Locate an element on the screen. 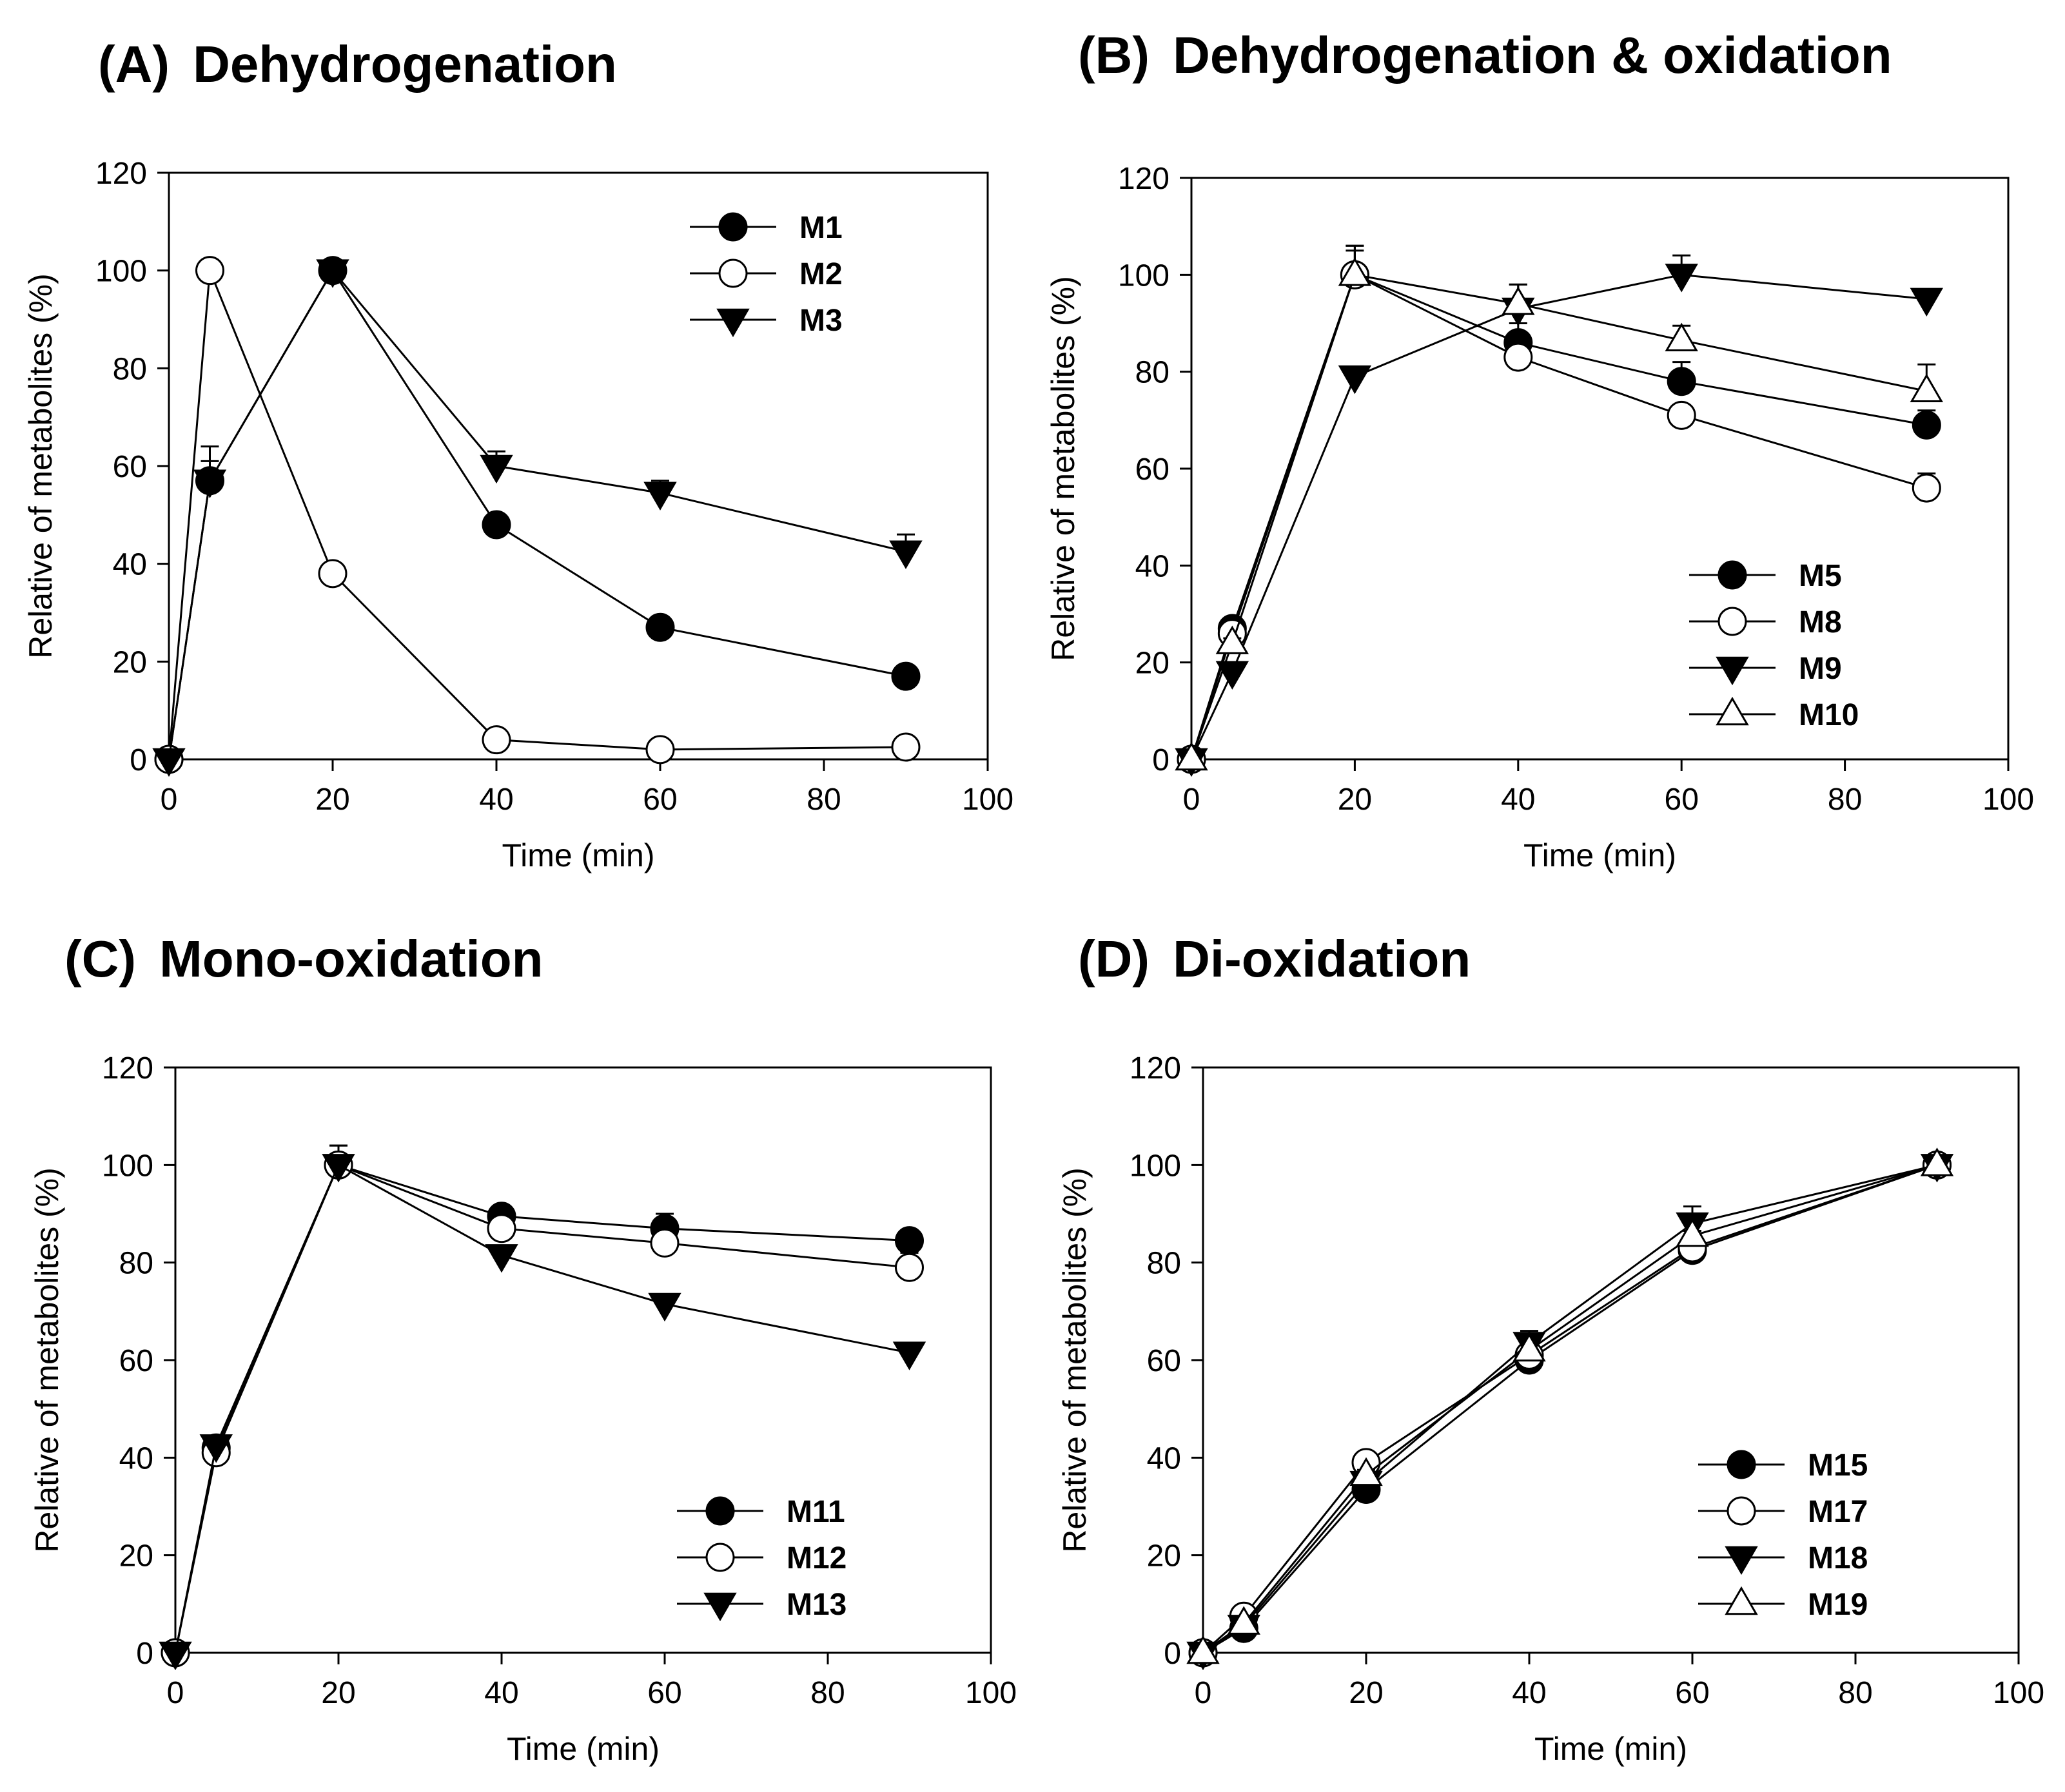 This screenshot has width=2065, height=1792. panel-c-legend: M11 M12 M13 is located at coordinates (762, 1558).